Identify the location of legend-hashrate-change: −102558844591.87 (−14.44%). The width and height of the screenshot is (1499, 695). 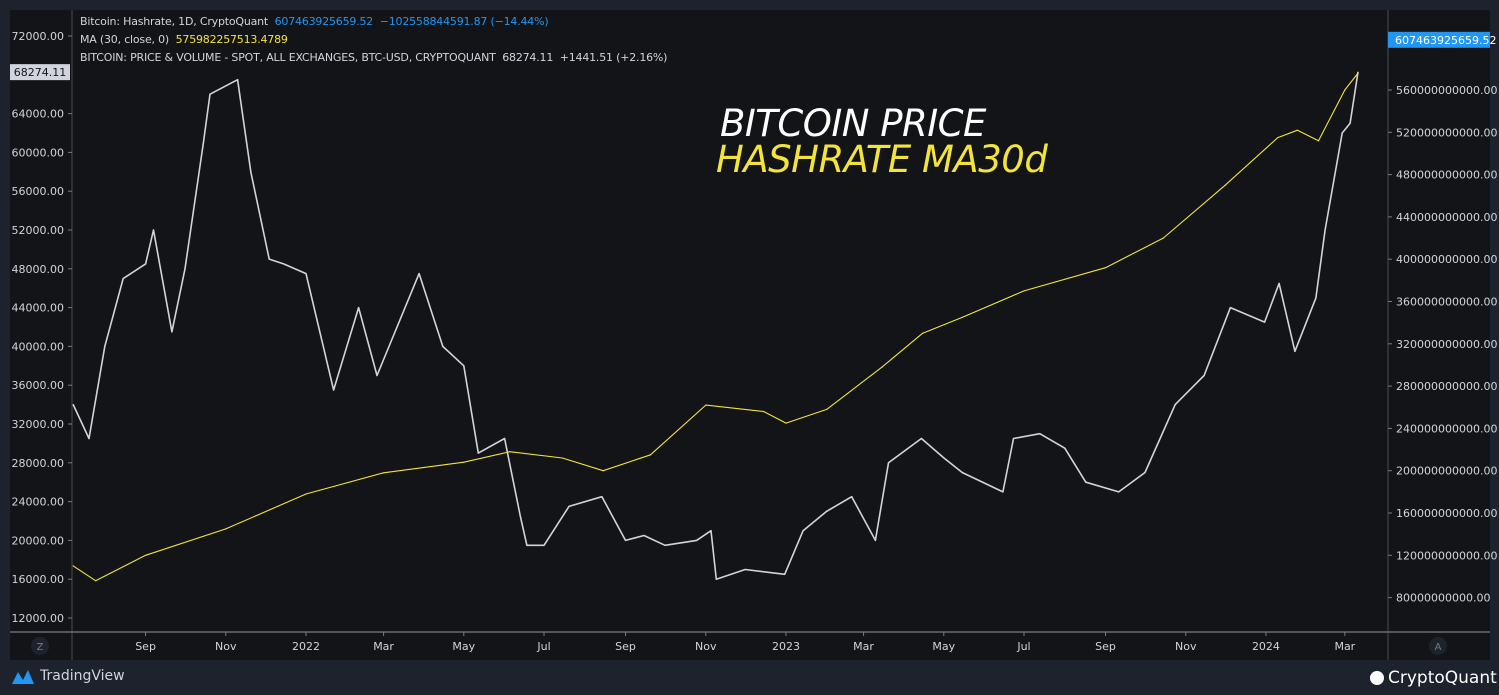
(464, 21).